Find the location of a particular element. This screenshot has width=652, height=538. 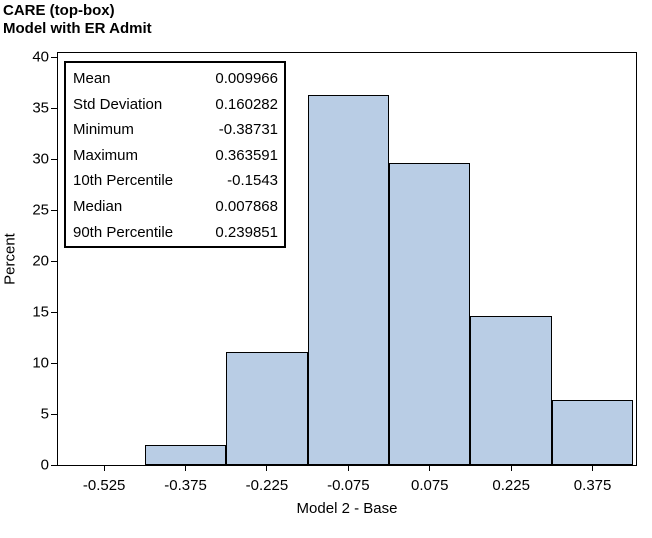

y-axis-tick-label: 15 is located at coordinates (40, 312).